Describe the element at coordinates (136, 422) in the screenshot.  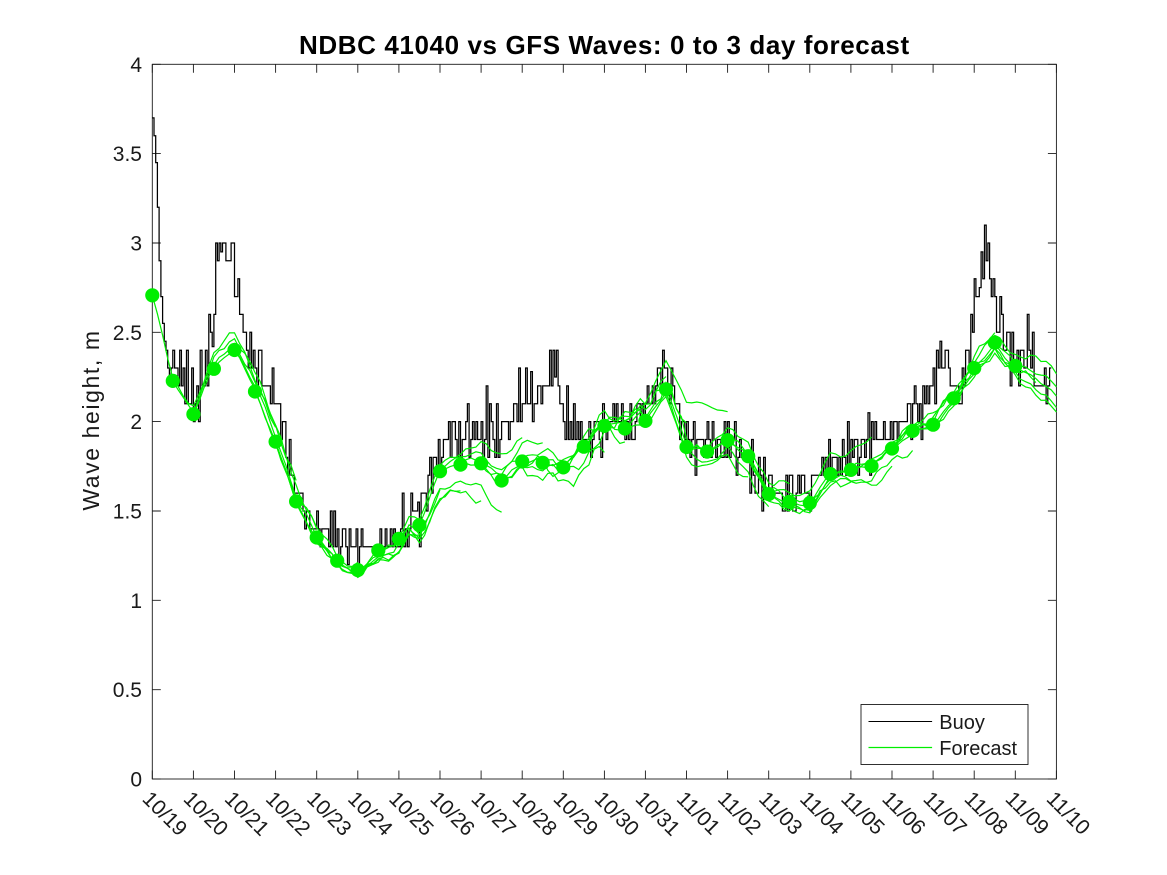
I see `svg-text: 2` at that location.